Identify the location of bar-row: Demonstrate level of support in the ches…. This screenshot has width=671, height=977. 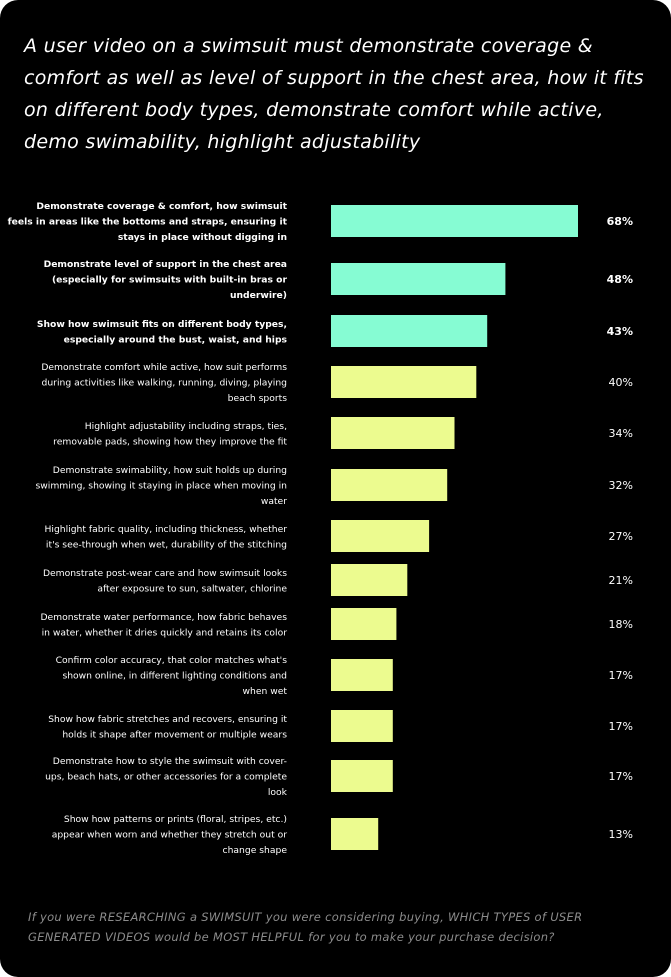
(338, 280).